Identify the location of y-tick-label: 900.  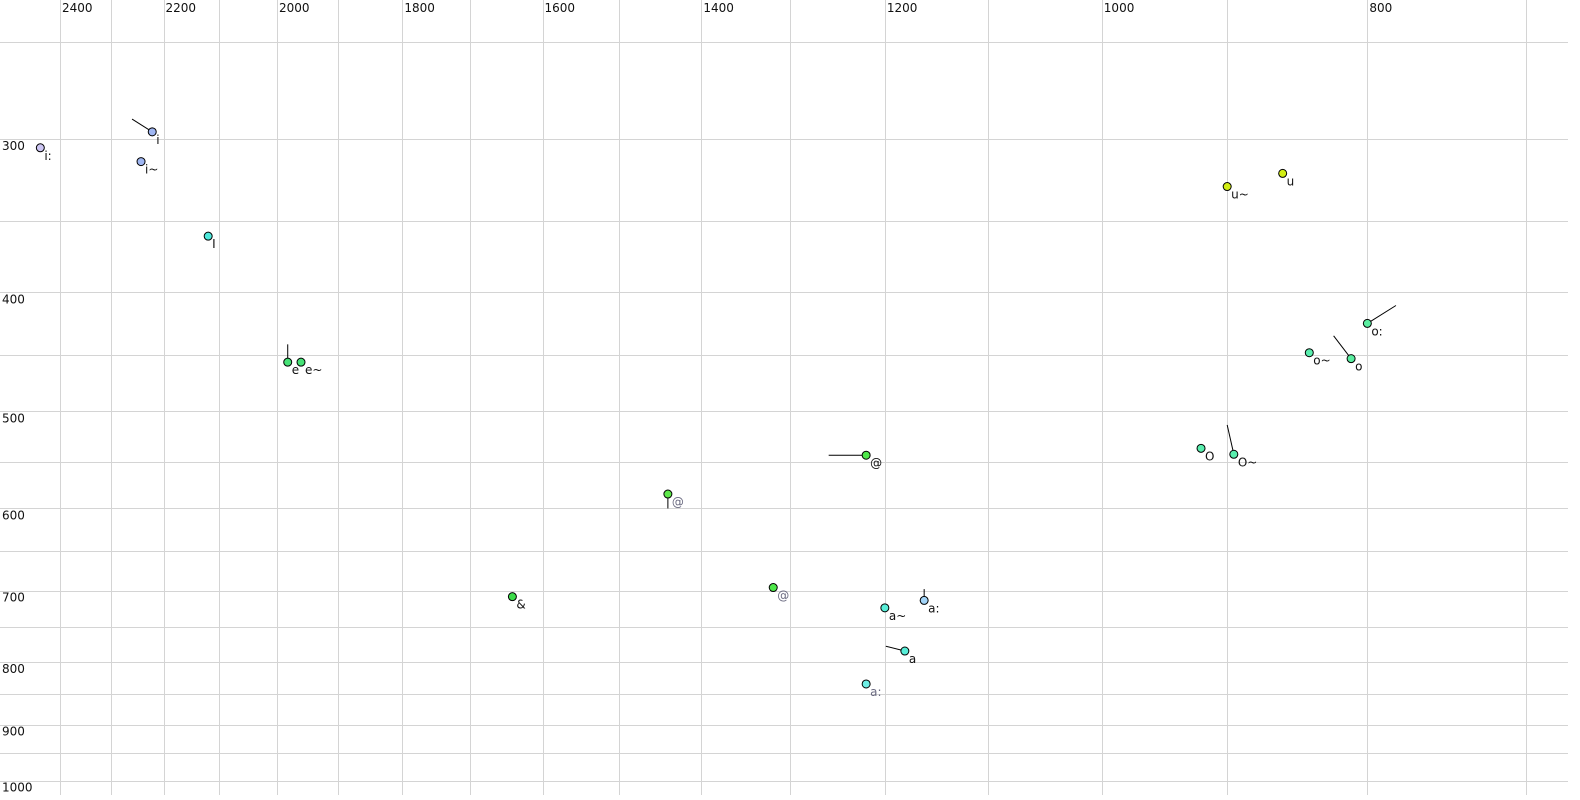
(13, 732).